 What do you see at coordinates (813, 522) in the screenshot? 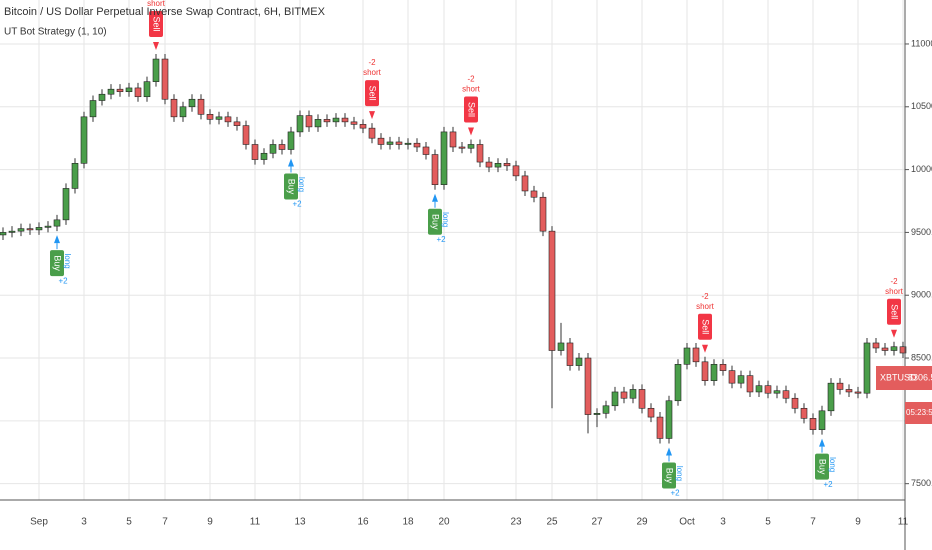
I see `x-tick-label: 7` at bounding box center [813, 522].